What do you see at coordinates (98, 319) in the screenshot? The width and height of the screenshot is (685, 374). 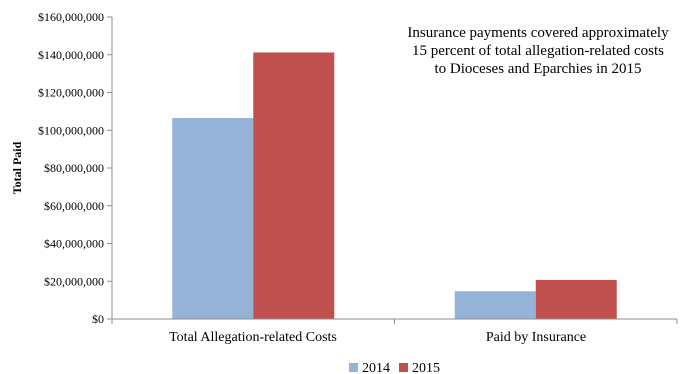 I see `y-tick-label: $0` at bounding box center [98, 319].